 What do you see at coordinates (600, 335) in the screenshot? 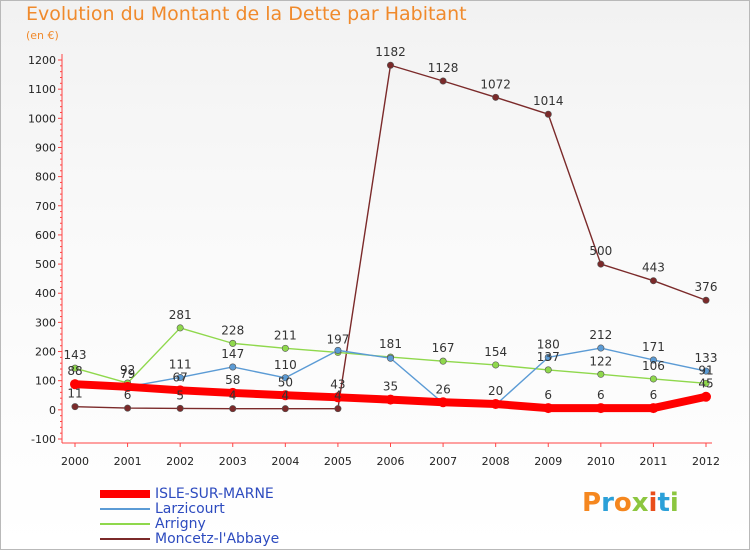
I see `data-label: 212` at bounding box center [600, 335].